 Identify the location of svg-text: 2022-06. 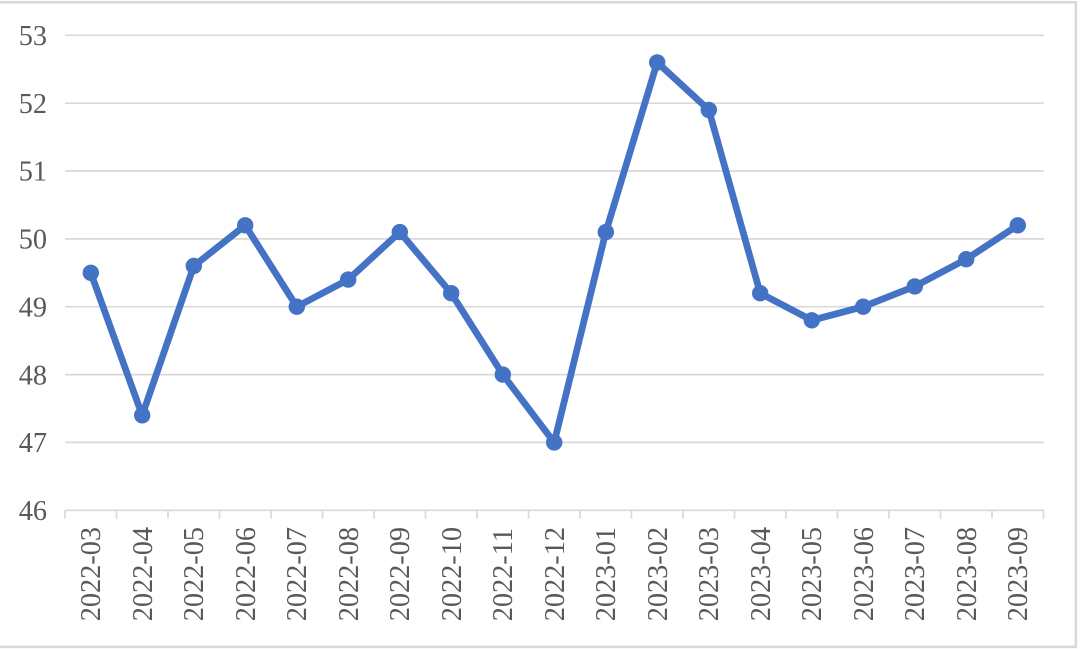
(246, 574).